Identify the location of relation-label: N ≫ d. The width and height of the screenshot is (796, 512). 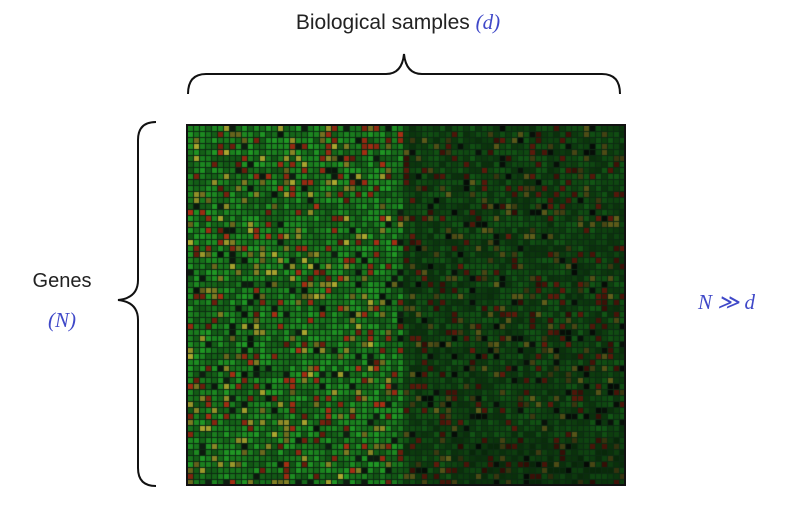
(726, 302).